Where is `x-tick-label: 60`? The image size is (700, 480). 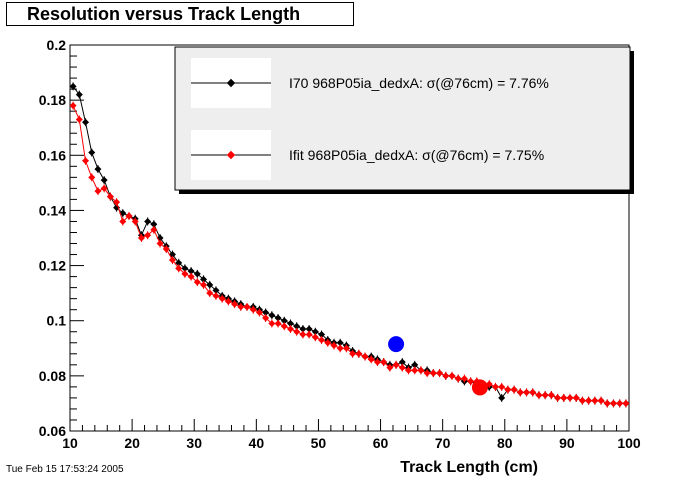
x-tick-label: 60 is located at coordinates (381, 443).